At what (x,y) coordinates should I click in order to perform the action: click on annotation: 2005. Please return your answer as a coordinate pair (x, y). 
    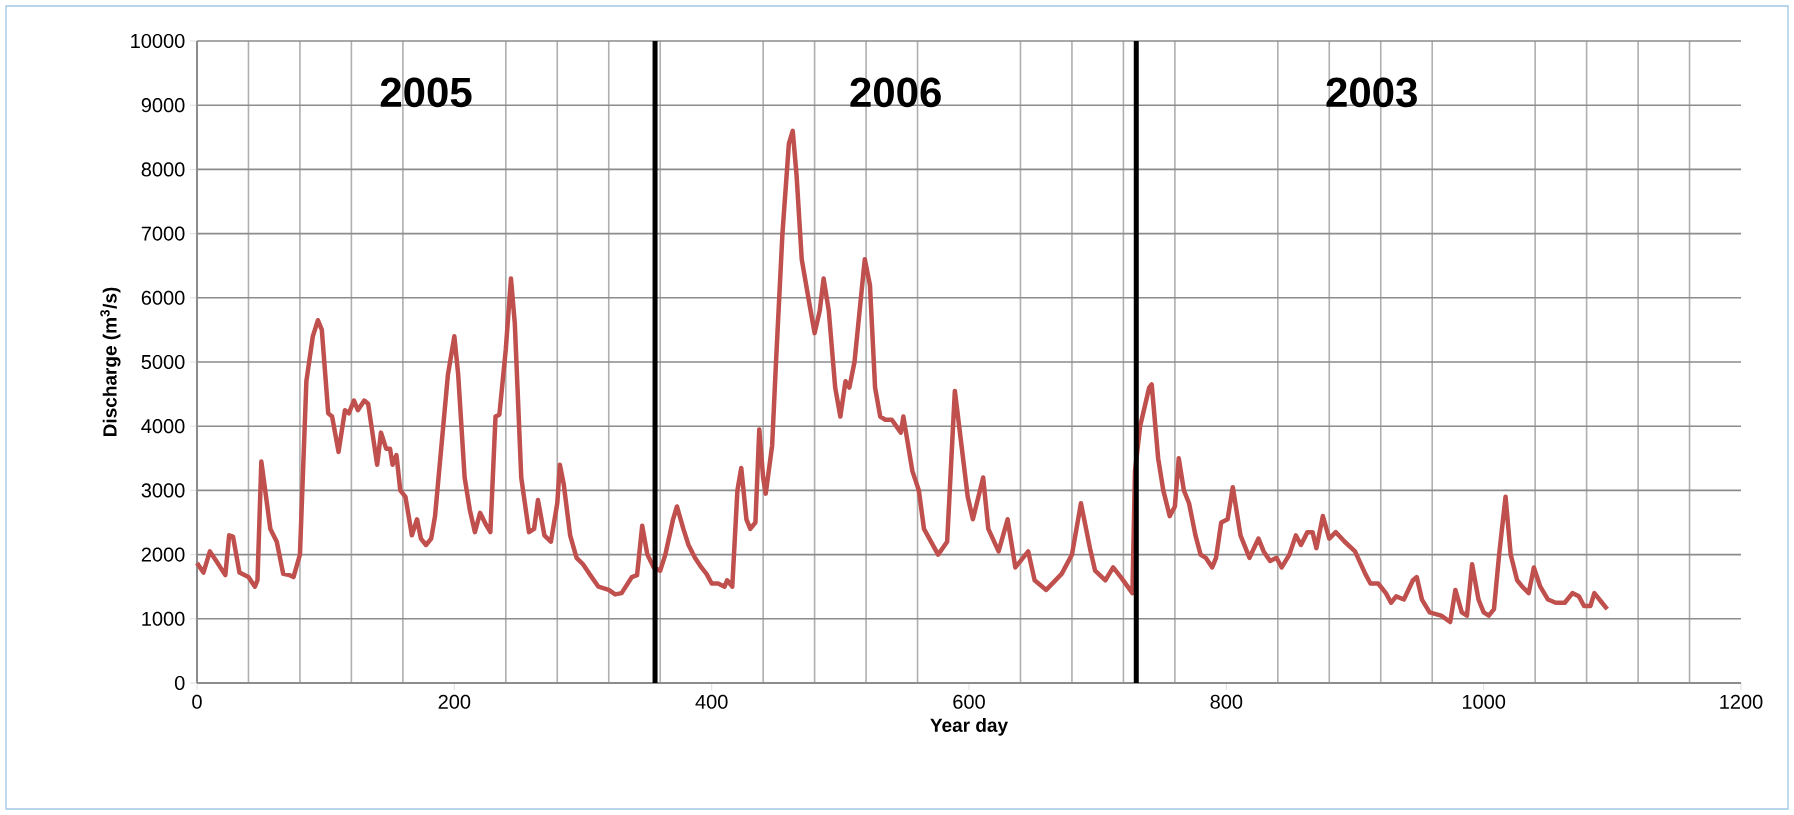
    Looking at the image, I should click on (426, 92).